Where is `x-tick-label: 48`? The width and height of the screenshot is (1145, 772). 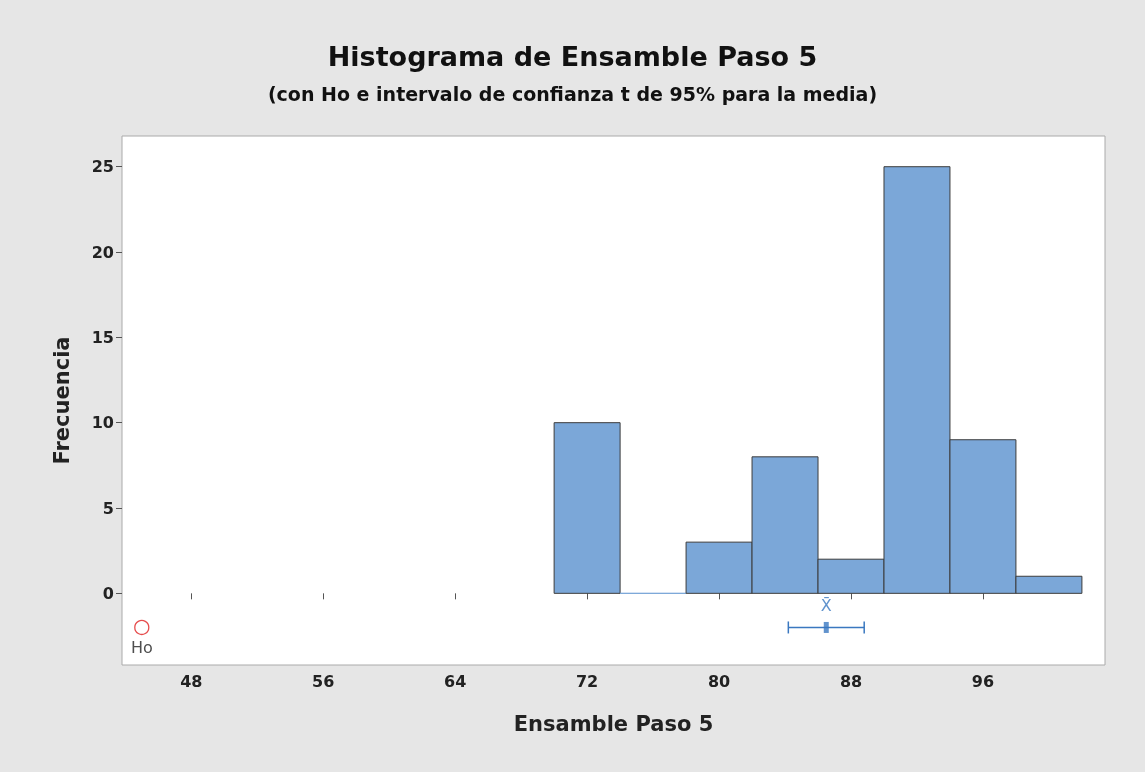
x-tick-label: 48 is located at coordinates (191, 681).